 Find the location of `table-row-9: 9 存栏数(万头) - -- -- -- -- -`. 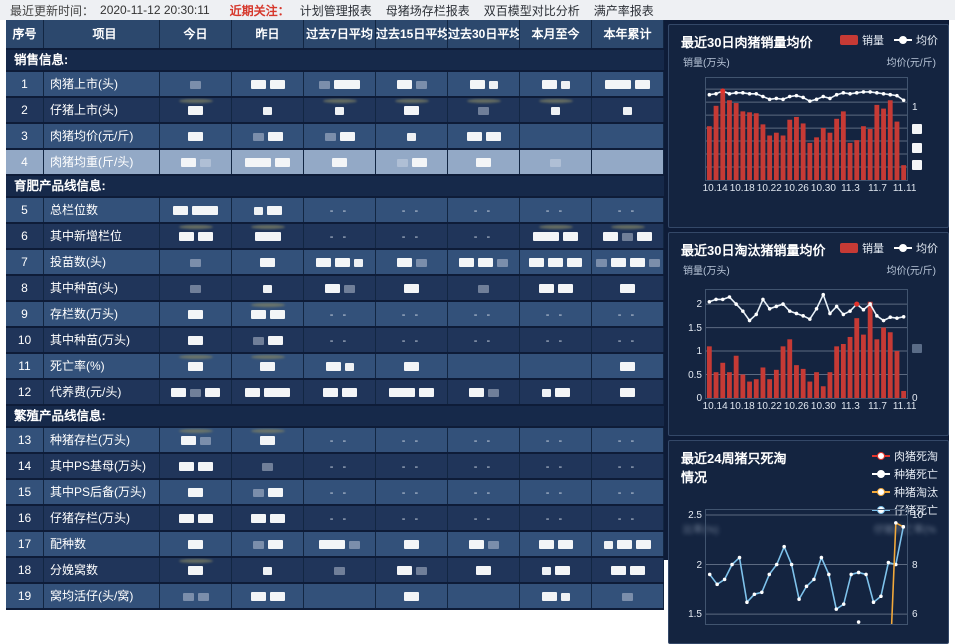

table-row-9: 9 存栏数(万头) - -- -- -- -- - is located at coordinates (335, 315).